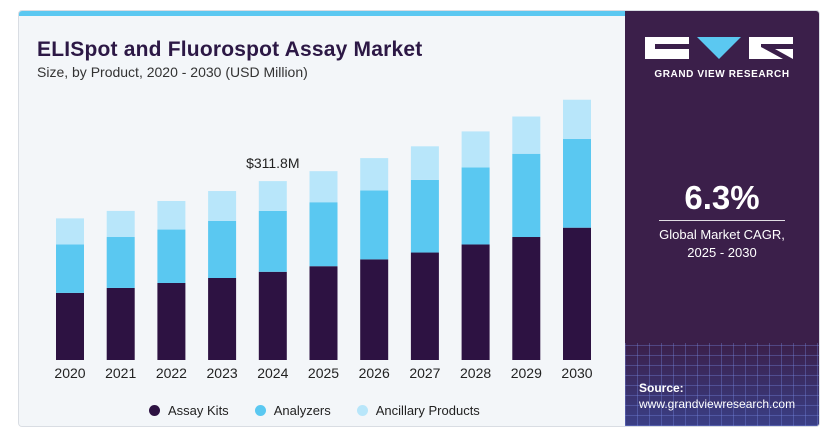 This screenshot has width=837, height=433. Describe the element at coordinates (323, 187) in the screenshot. I see `bar-ancillary-products-2025` at that location.